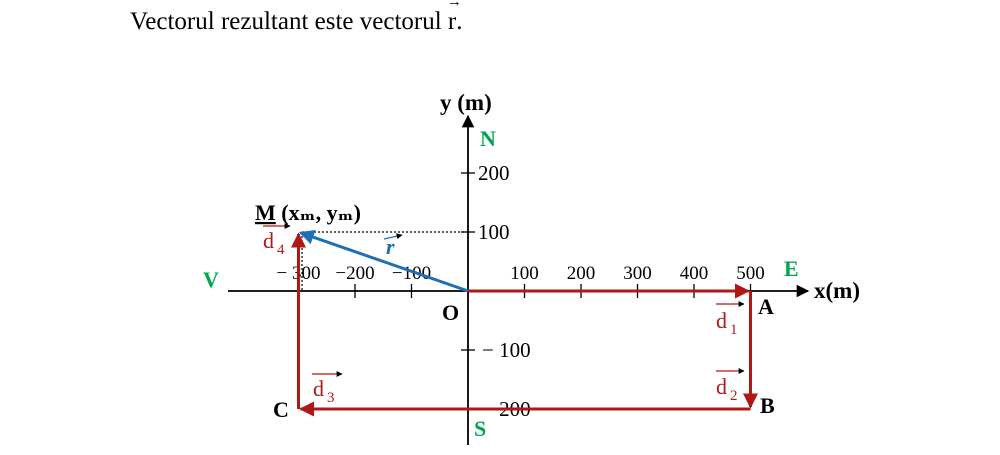 This screenshot has height=455, width=1000. What do you see at coordinates (466, 102) in the screenshot?
I see `y-axis-label: y (m)` at bounding box center [466, 102].